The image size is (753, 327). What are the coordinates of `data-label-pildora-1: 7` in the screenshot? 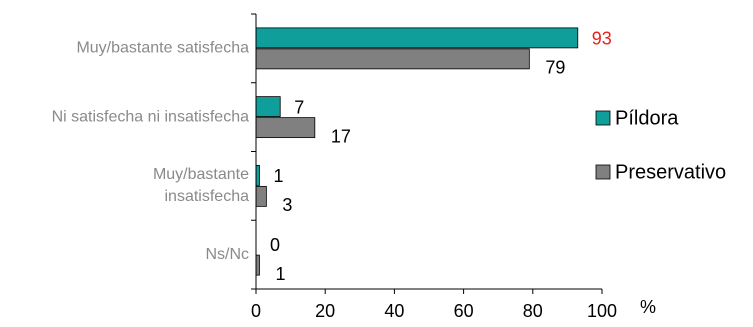 It's located at (299, 107).